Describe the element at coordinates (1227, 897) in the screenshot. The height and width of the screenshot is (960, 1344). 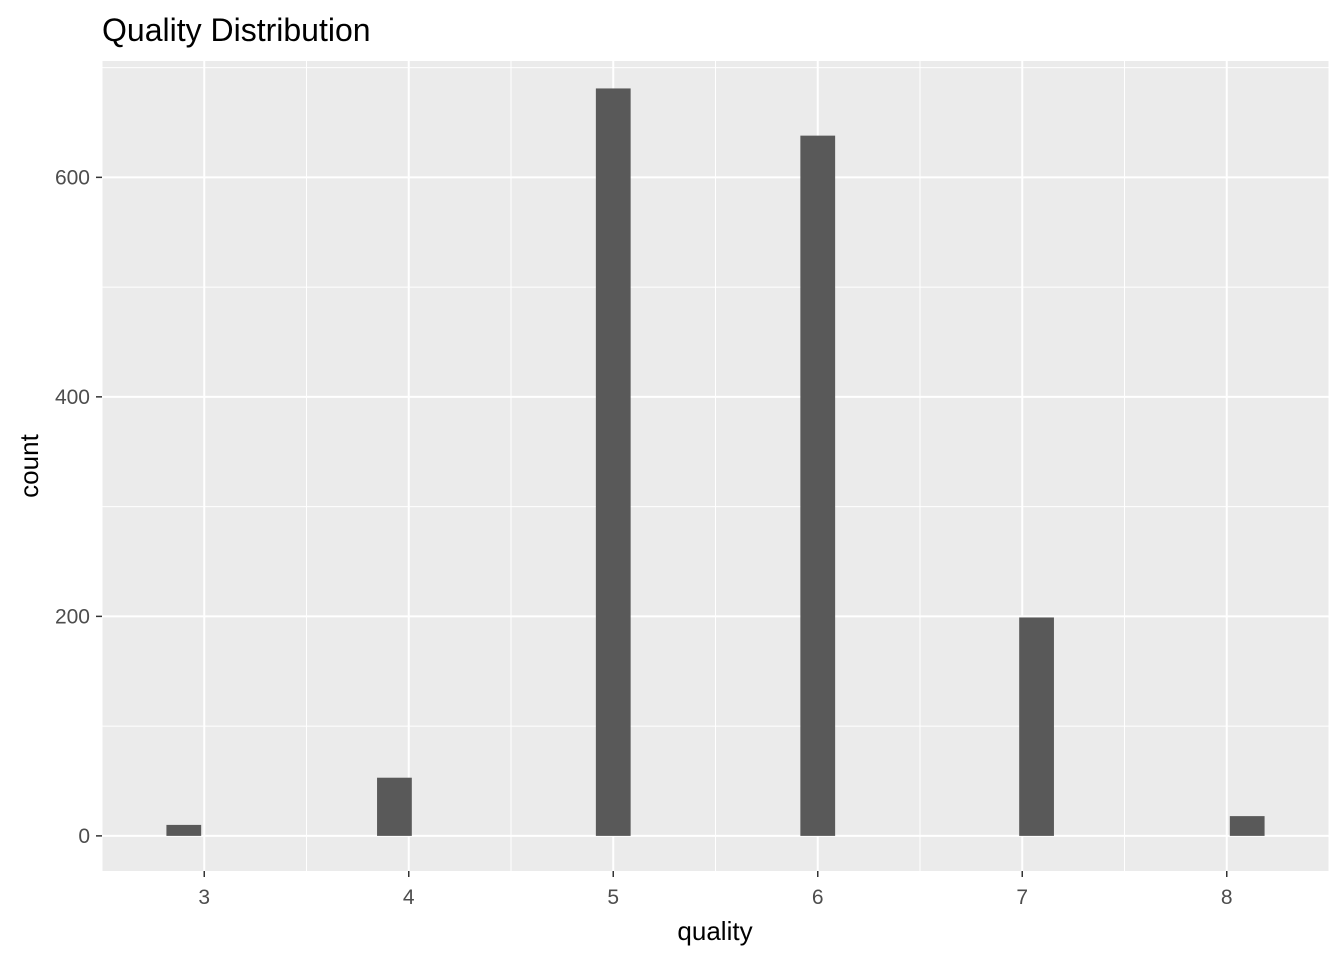
I see `x-tick-label: 8` at that location.